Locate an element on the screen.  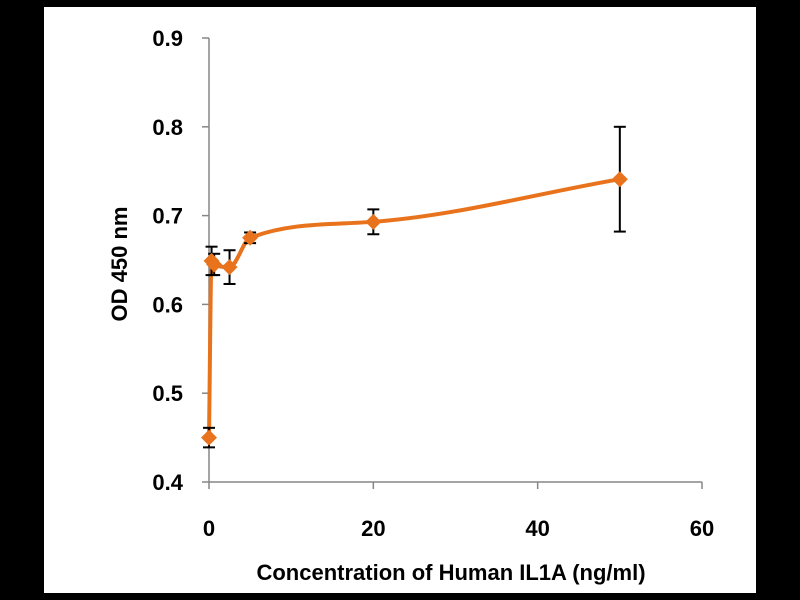
x-tick-label: 40 is located at coordinates (537, 528).